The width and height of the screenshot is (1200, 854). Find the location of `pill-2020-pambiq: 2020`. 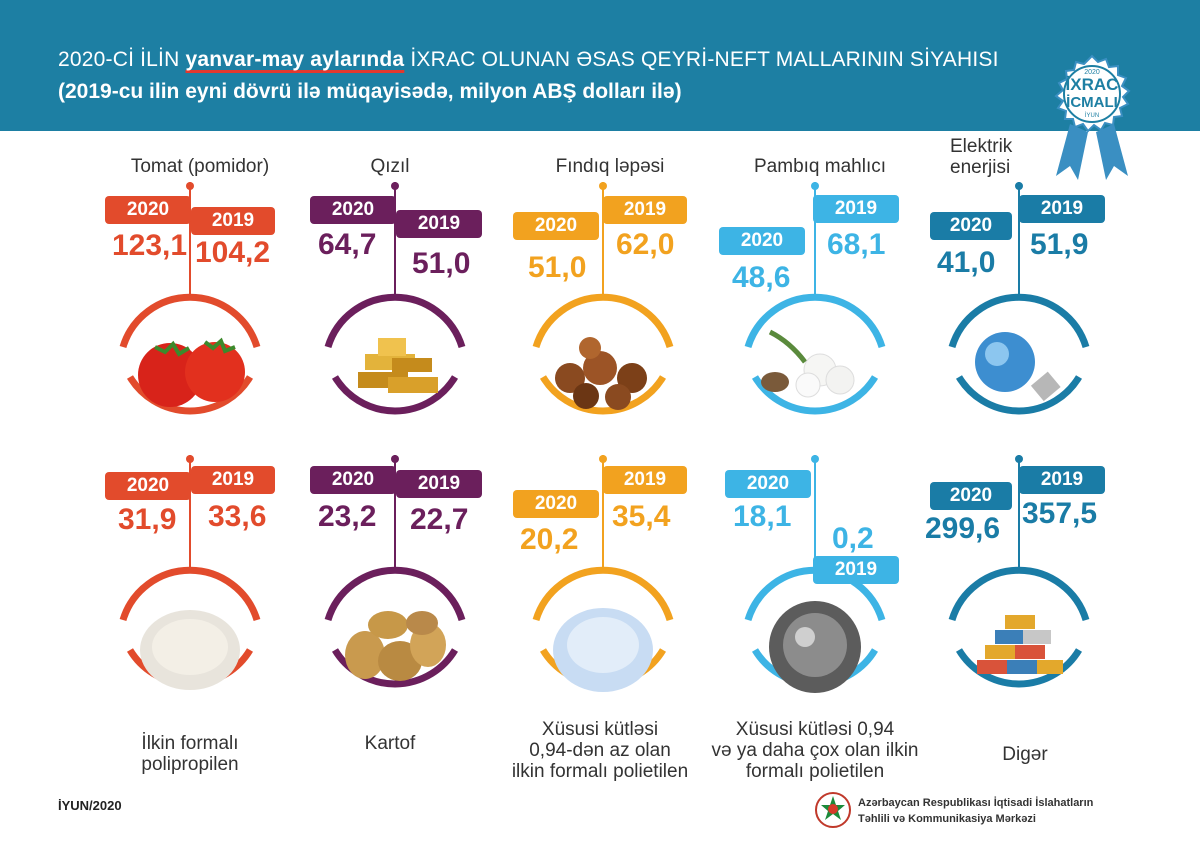

pill-2020-pambiq: 2020 is located at coordinates (762, 241).